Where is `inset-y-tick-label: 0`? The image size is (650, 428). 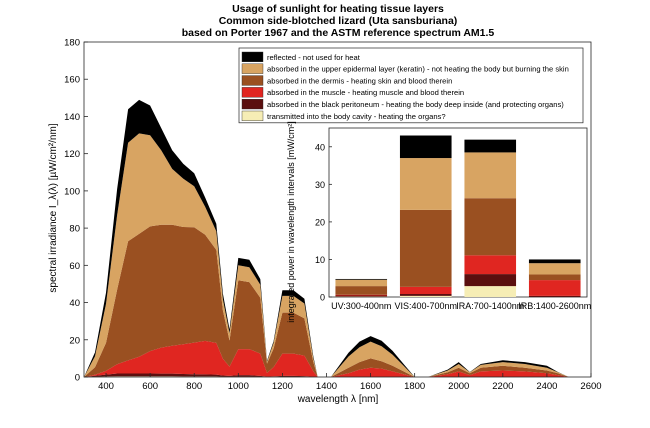
inset-y-tick-label: 0 is located at coordinates (322, 298).